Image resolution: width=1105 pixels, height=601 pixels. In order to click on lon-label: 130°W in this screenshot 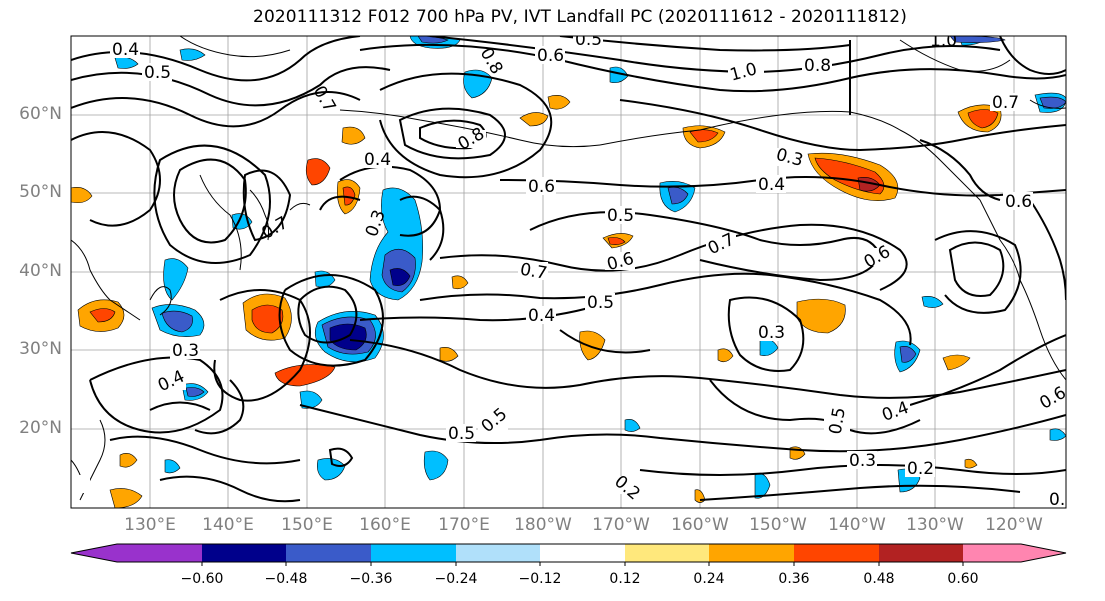, I will do `click(935, 525)`.